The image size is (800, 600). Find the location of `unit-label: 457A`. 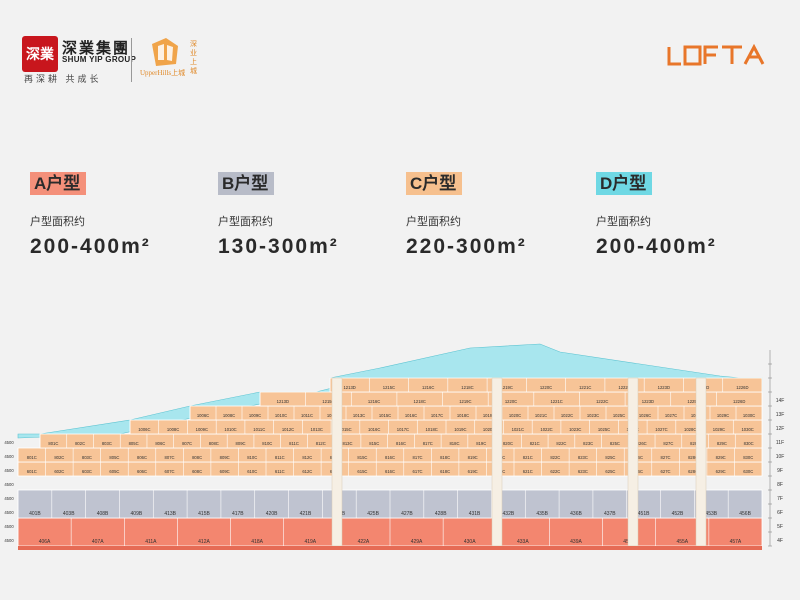

unit-label: 457A is located at coordinates (736, 542).